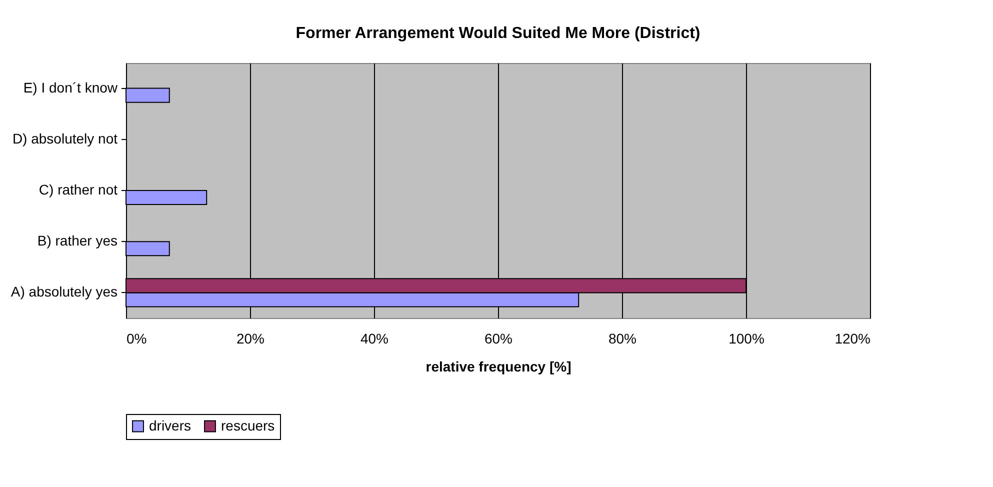  What do you see at coordinates (77, 240) in the screenshot?
I see `y-tick-label: B) rather yes` at bounding box center [77, 240].